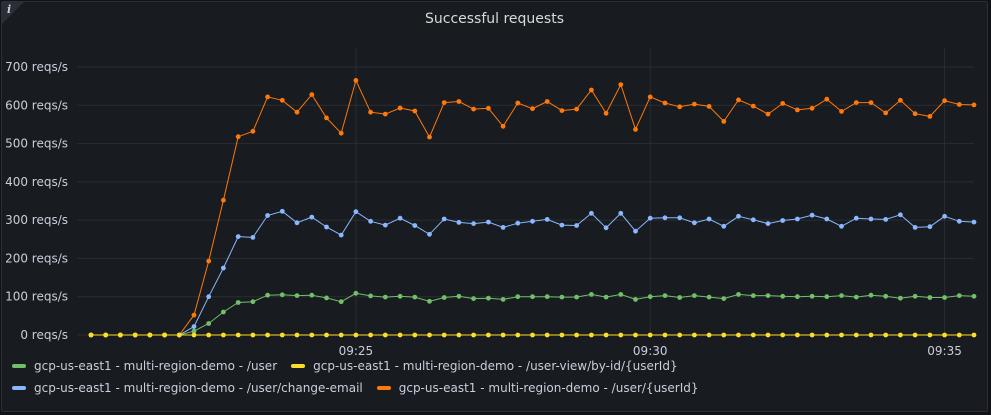 Image resolution: width=991 pixels, height=415 pixels. I want to click on x-tick-label: 09:30, so click(650, 351).